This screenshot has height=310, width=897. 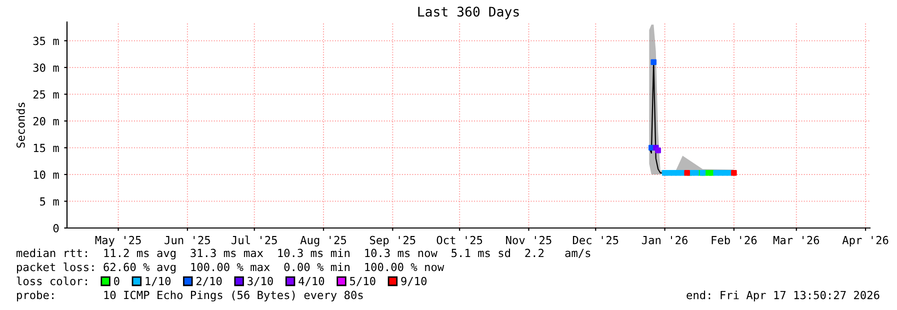 What do you see at coordinates (49, 201) in the screenshot?
I see `y-tick-label: 5 m` at bounding box center [49, 201].